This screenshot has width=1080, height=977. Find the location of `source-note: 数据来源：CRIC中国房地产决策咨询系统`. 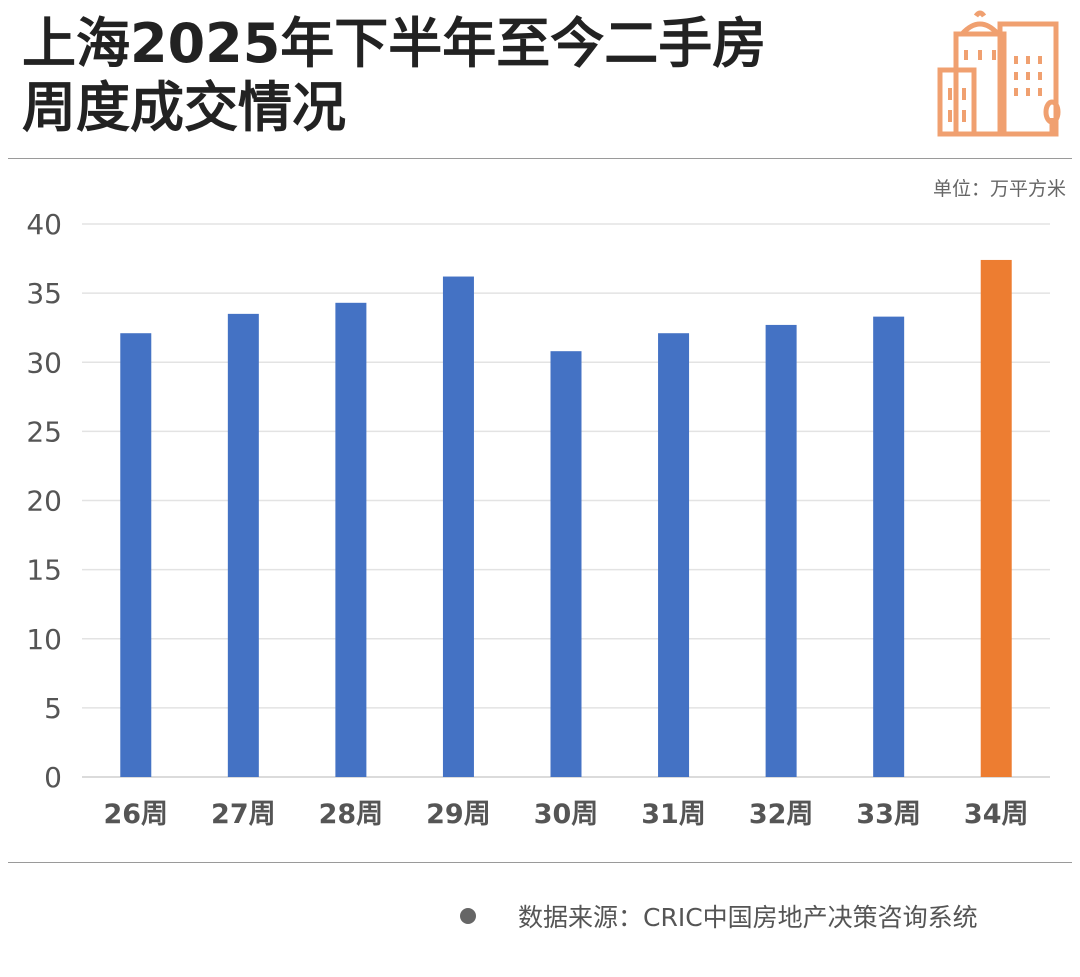

source-note: 数据来源：CRIC中国房地产决策咨询系统 is located at coordinates (719, 916).